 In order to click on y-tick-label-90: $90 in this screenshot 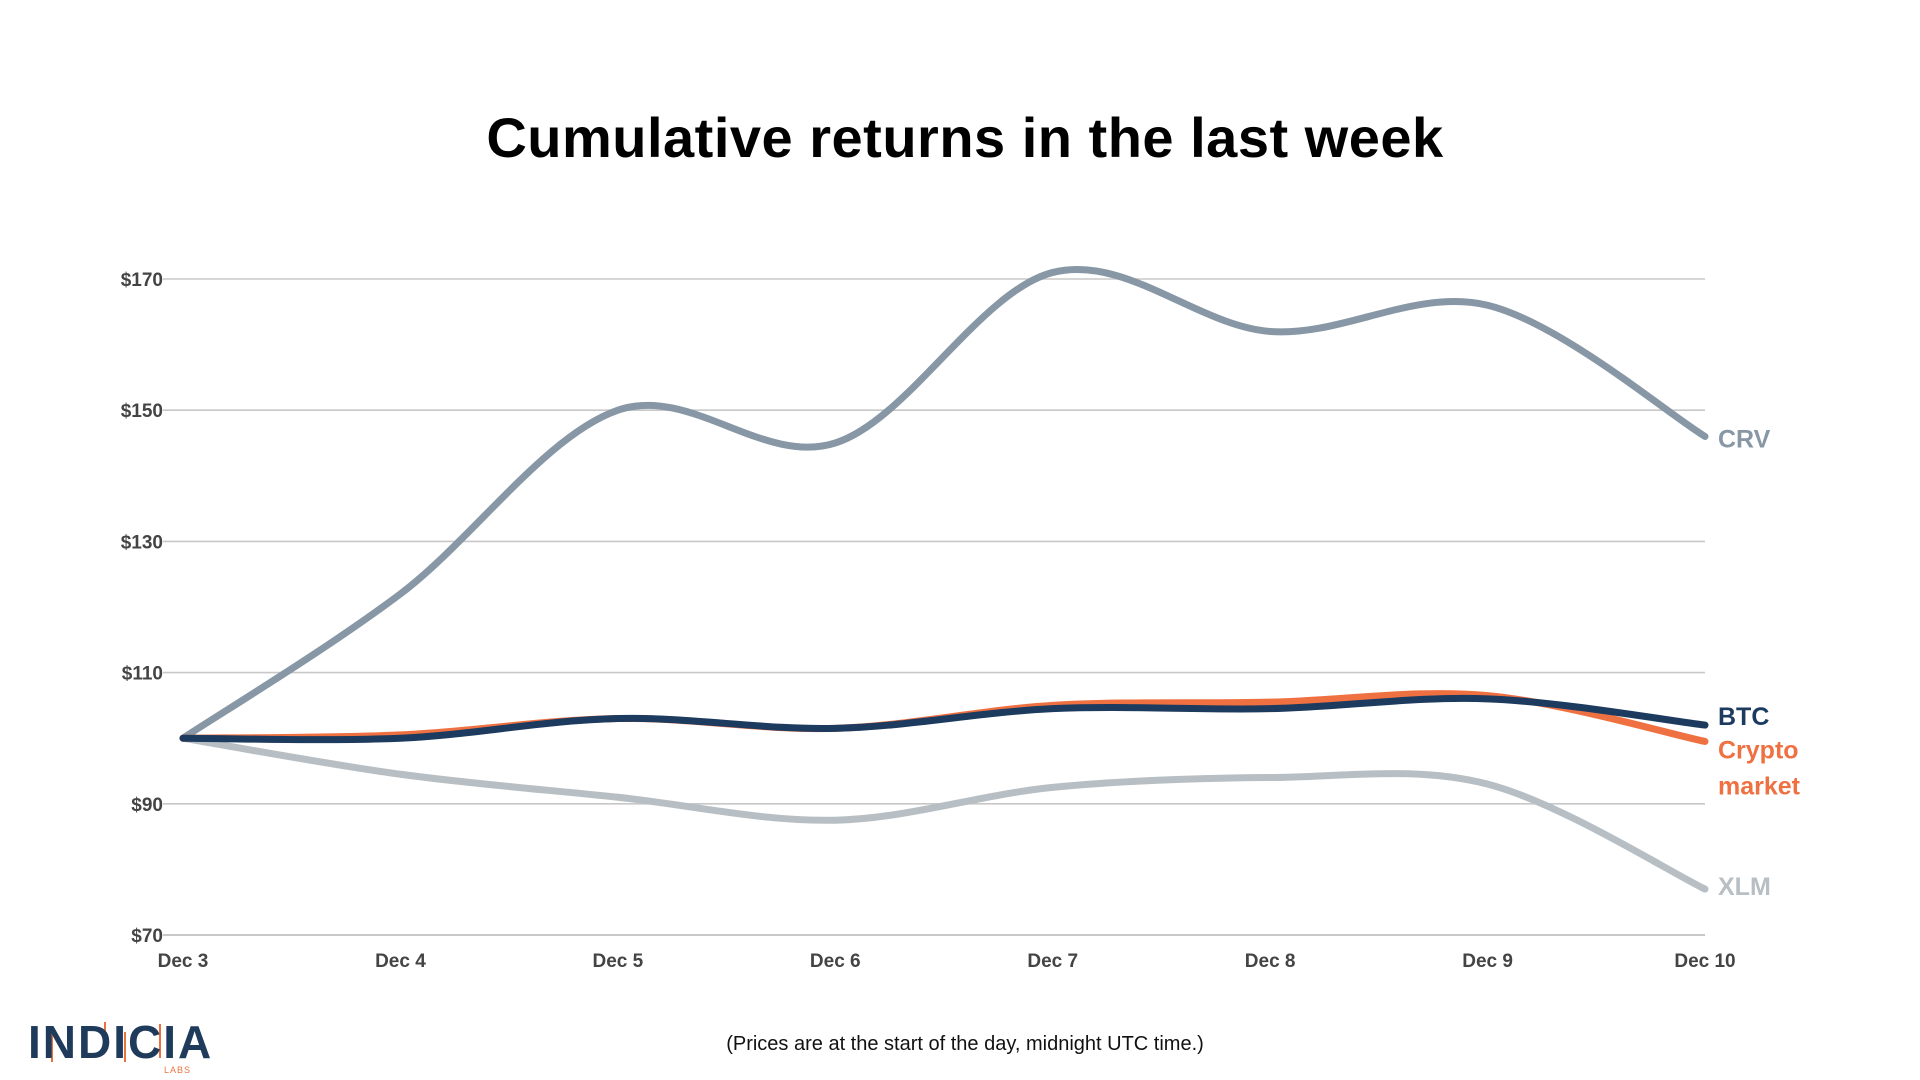, I will do `click(147, 805)`.